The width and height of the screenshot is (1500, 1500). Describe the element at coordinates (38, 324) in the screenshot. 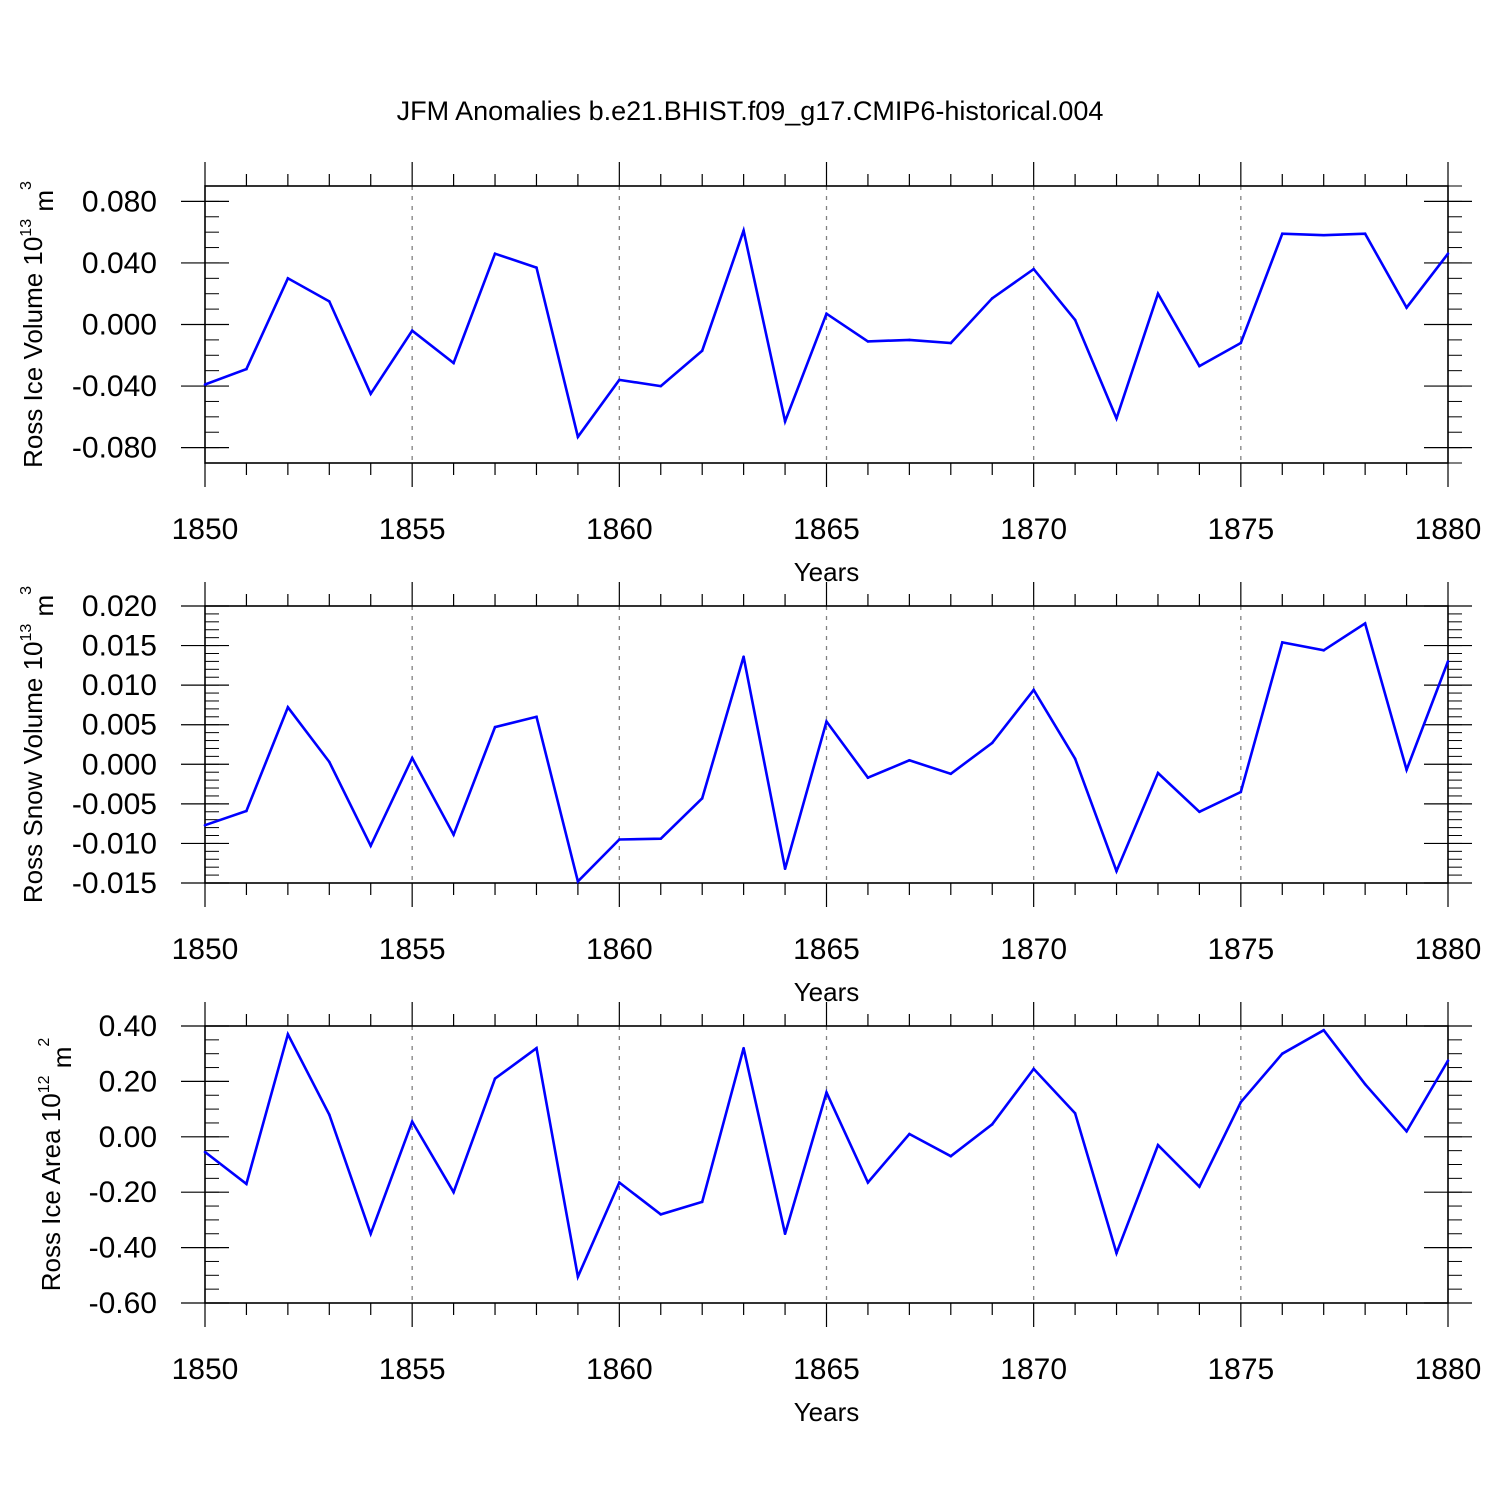

I see `y-axis-label: Ross Ice Volume 1013 m3` at that location.